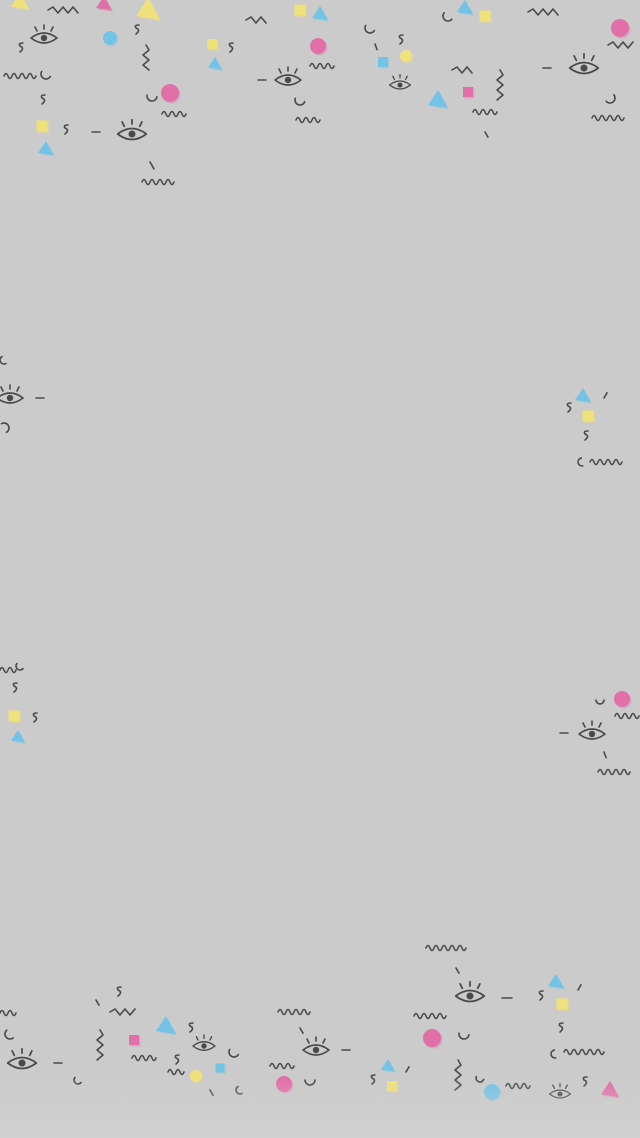  What do you see at coordinates (320, 1108) in the screenshot?
I see `bottom-fade` at bounding box center [320, 1108].